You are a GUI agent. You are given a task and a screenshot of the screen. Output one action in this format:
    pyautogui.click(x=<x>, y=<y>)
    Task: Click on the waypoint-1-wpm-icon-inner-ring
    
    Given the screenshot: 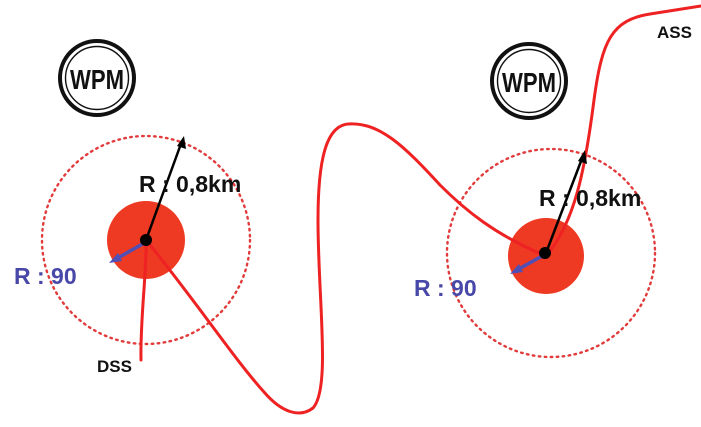 What is the action you would take?
    pyautogui.click(x=97, y=78)
    